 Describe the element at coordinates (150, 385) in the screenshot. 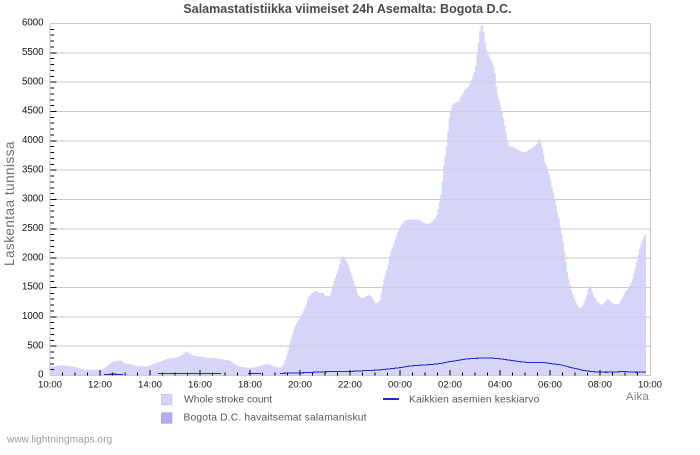

I see `svg-text: 14:00` at that location.